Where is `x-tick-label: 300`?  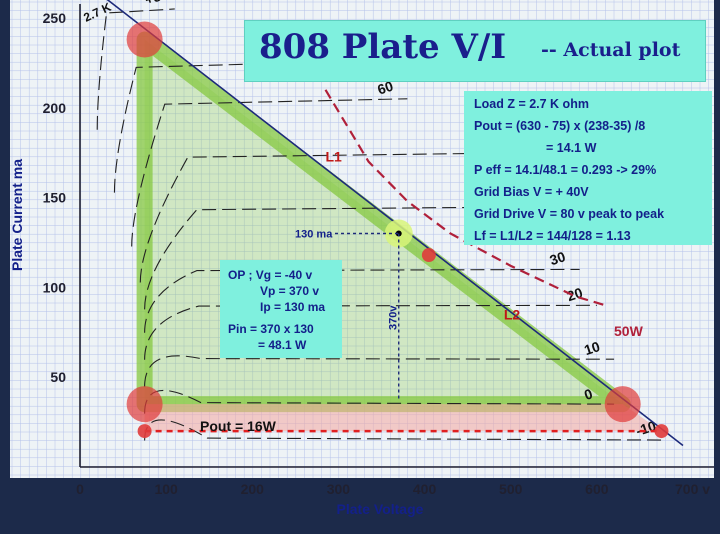
x-tick-label: 300 is located at coordinates (339, 489).